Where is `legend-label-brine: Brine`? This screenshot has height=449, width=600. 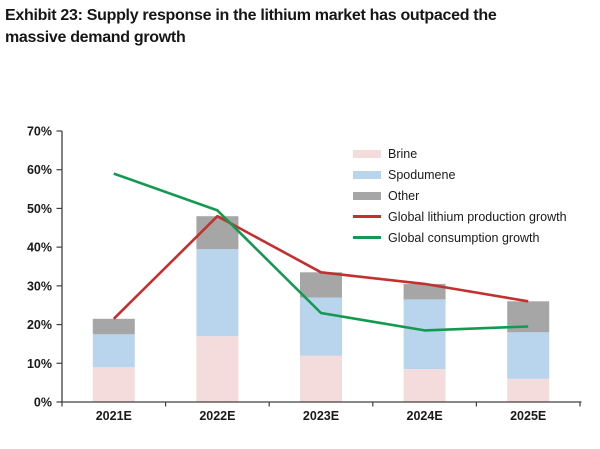 legend-label-brine: Brine is located at coordinates (403, 153).